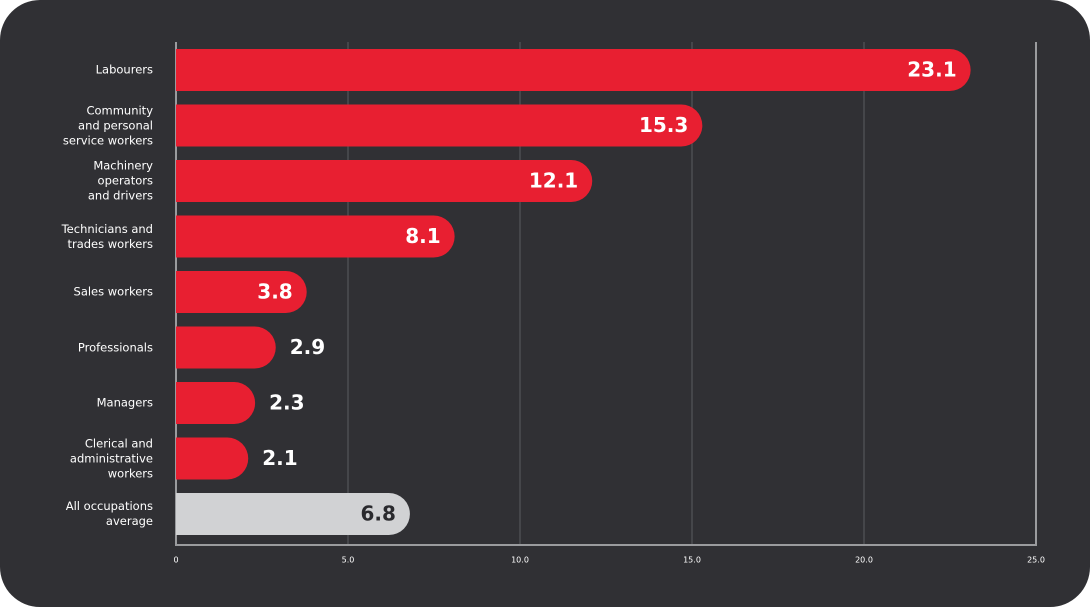 The height and width of the screenshot is (607, 1090). I want to click on value-label: 2.9, so click(307, 347).